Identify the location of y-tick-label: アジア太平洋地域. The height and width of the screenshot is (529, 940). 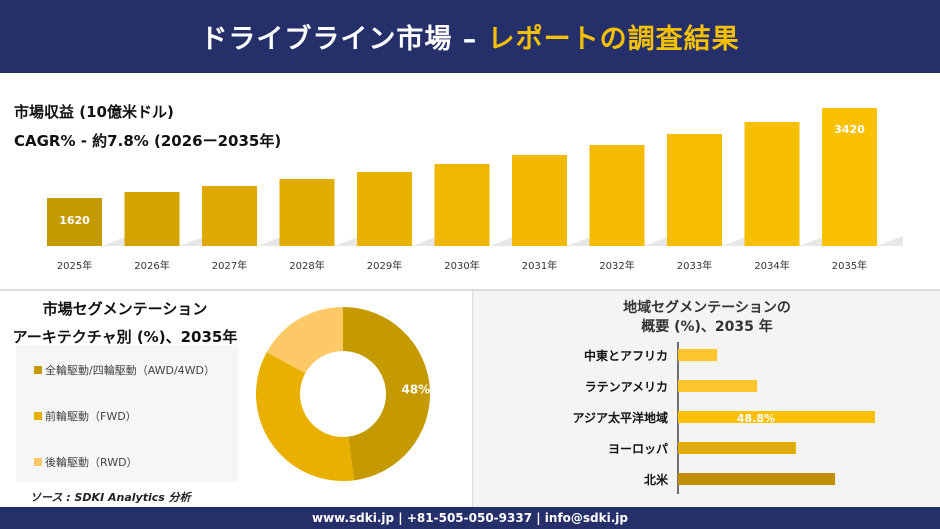
(620, 417).